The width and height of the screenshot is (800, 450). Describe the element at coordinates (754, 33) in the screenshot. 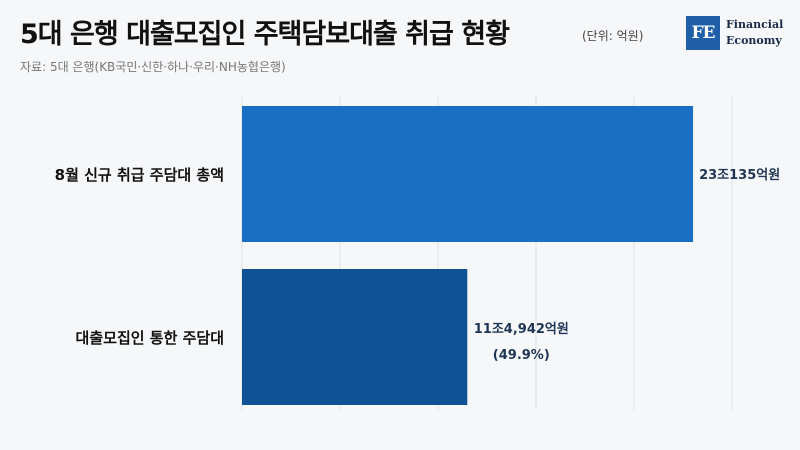

I see `logo-wordmark: Financial Economy` at that location.